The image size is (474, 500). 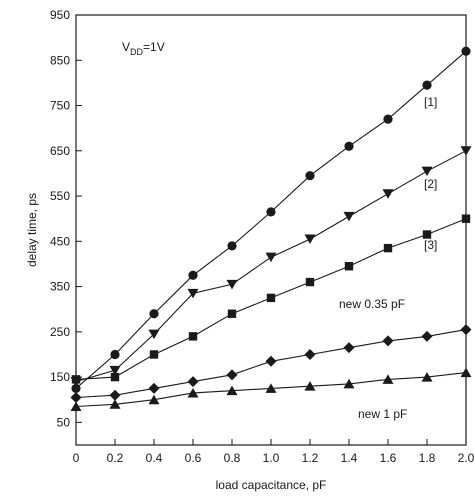 What do you see at coordinates (382, 414) in the screenshot?
I see `series-label-new-1pf: new 1 pF` at bounding box center [382, 414].